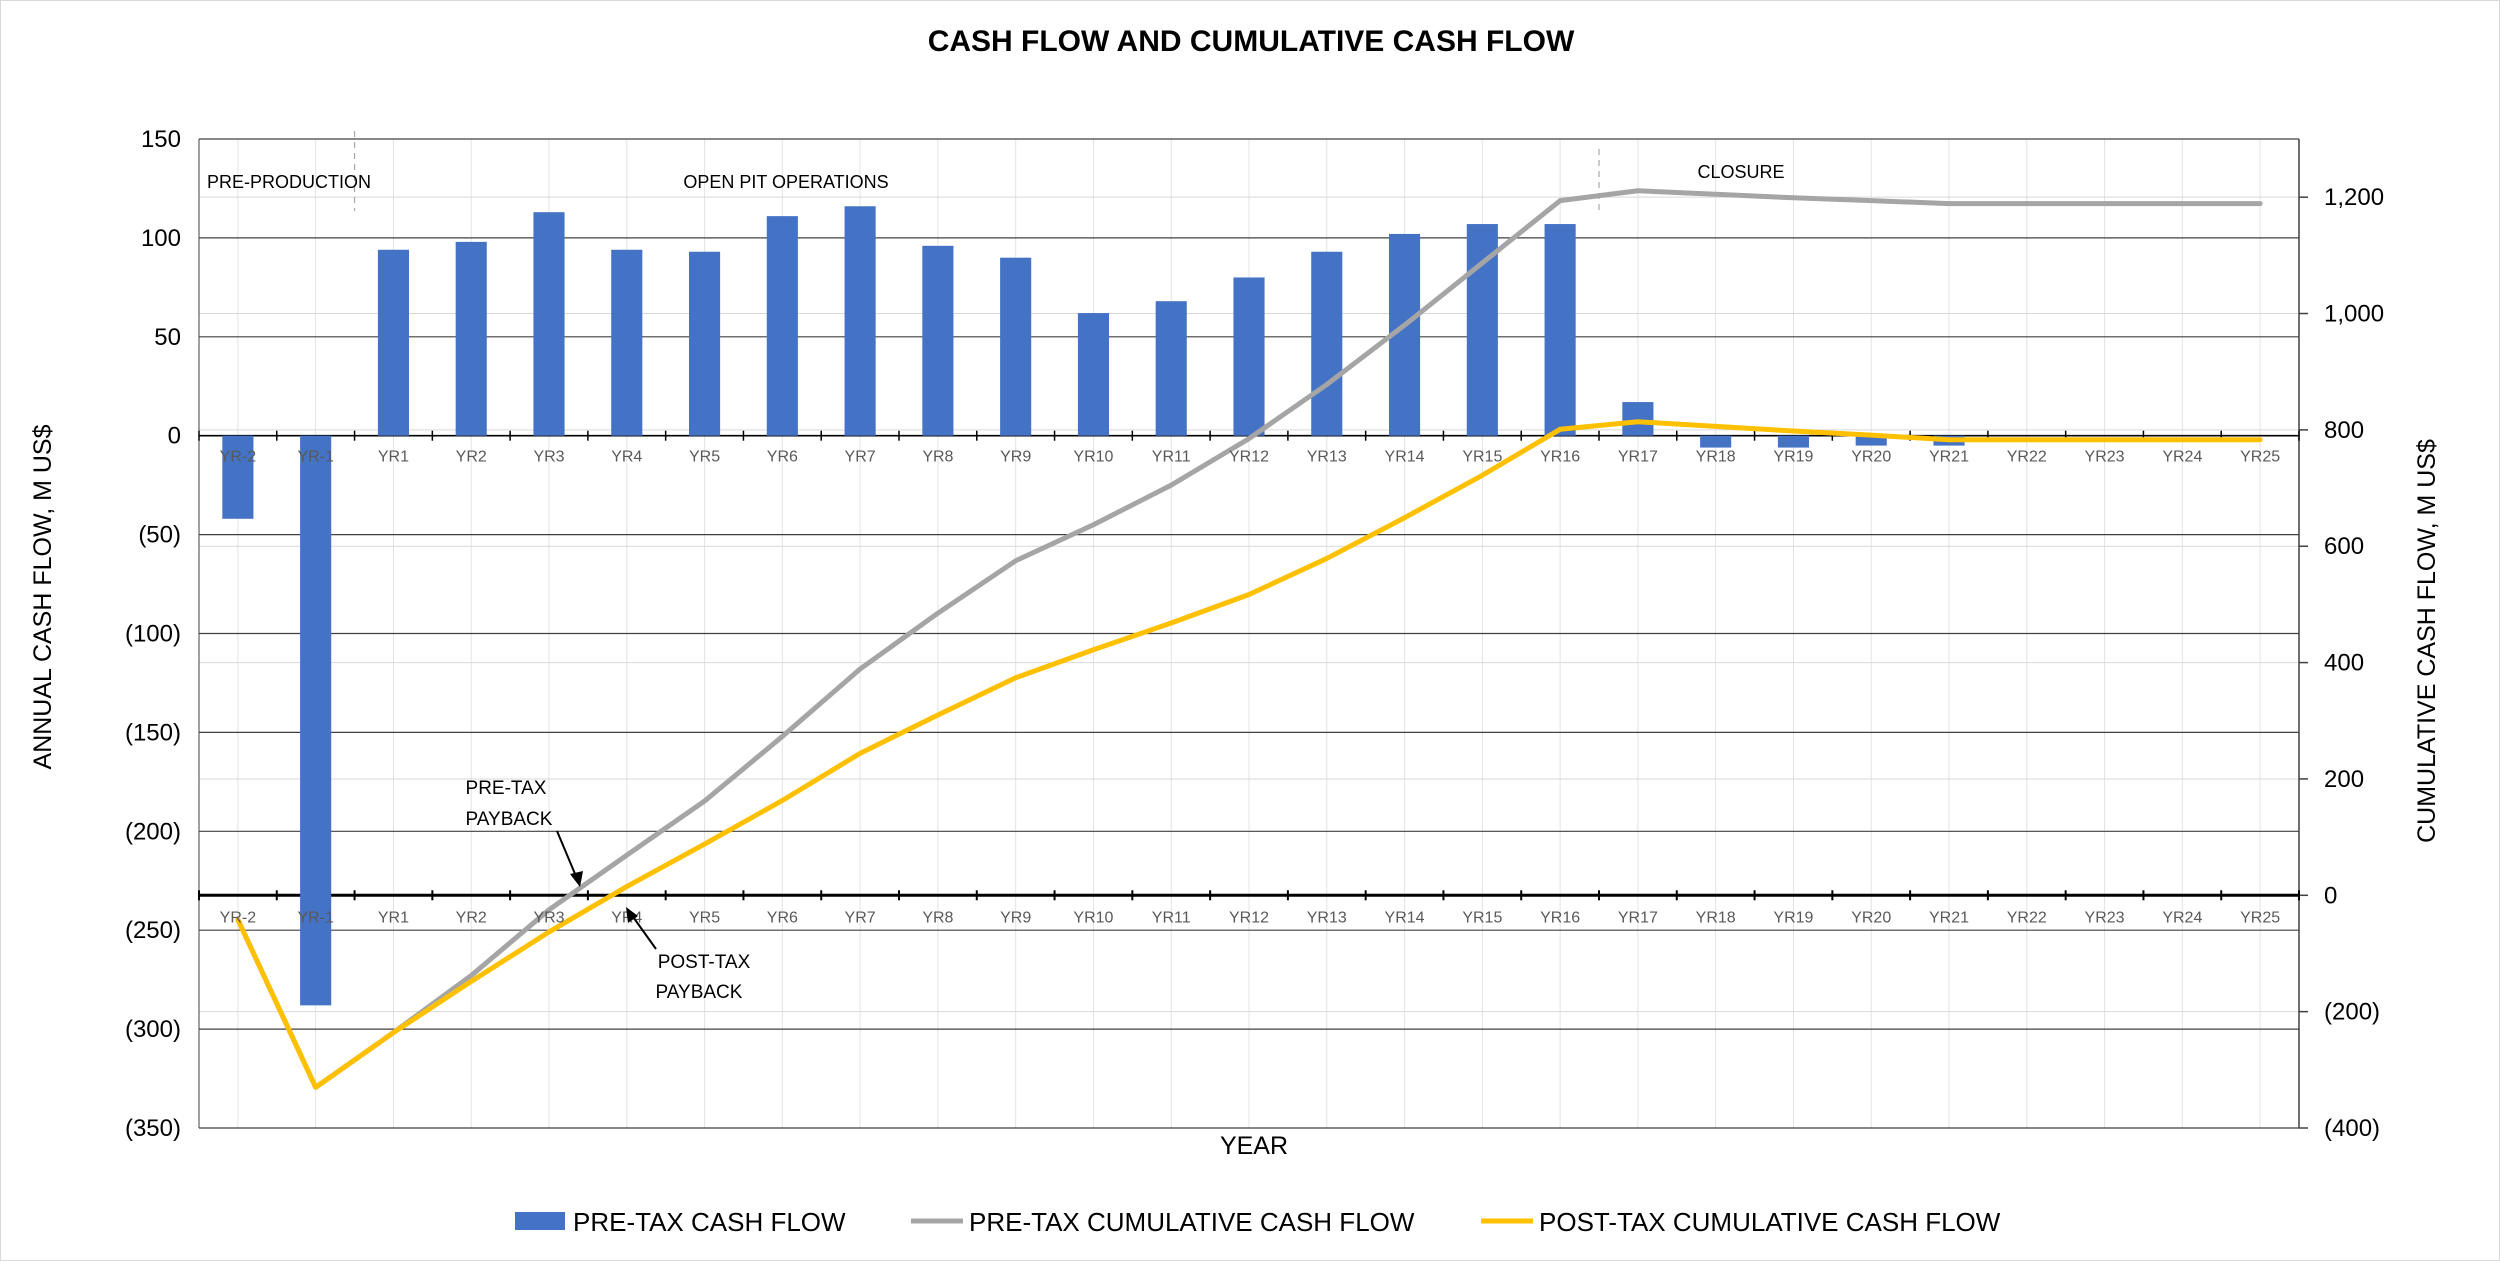  I want to click on x-category-label: YR12, so click(1249, 457).